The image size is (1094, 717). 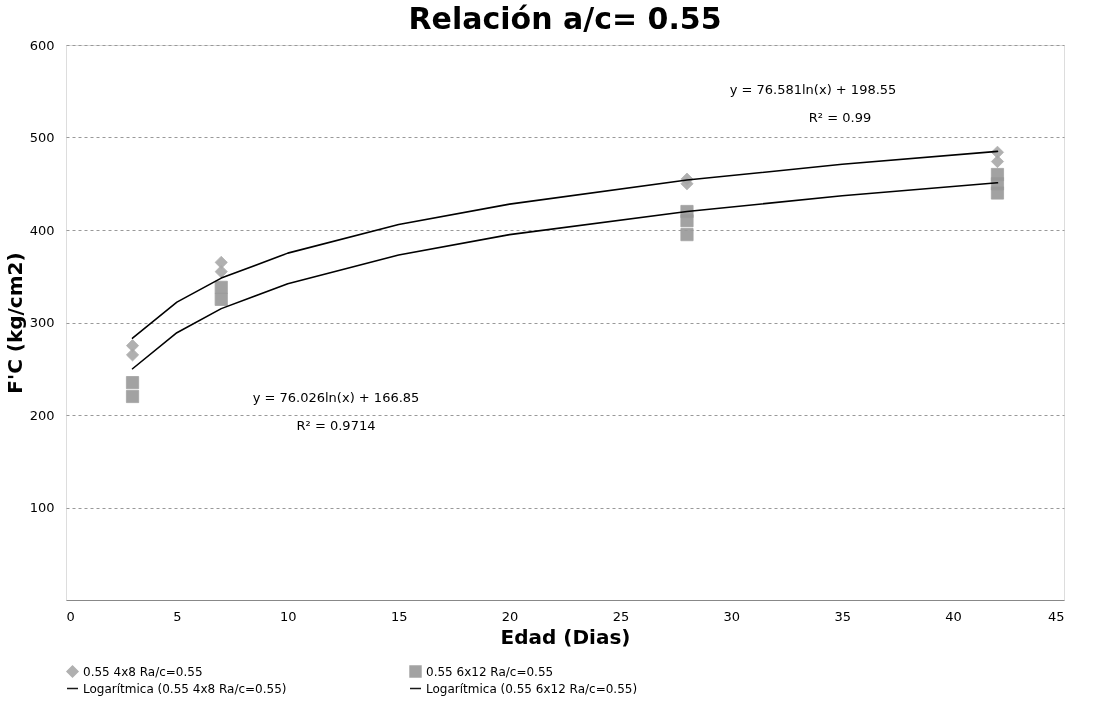 I want to click on annotation: R² = 0.9714, so click(x=336, y=425).